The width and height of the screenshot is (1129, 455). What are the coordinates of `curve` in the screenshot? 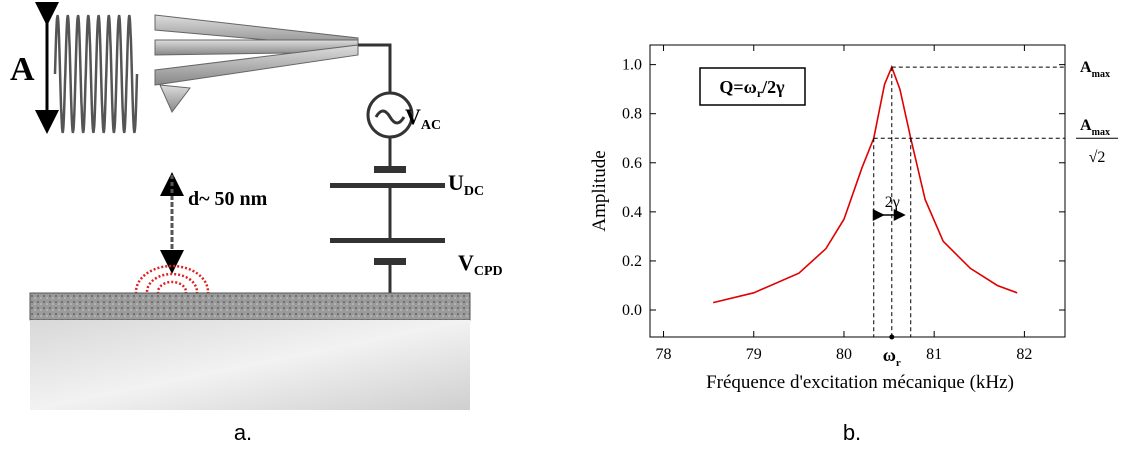 It's located at (865, 184).